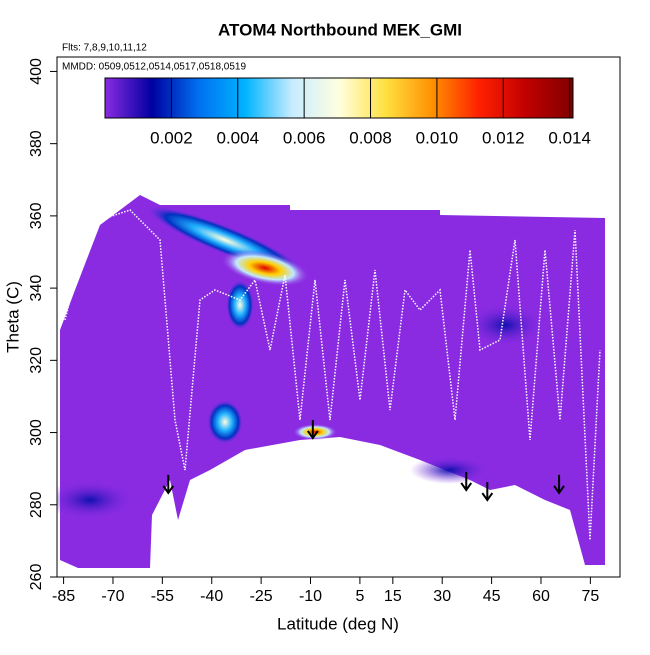 This screenshot has height=655, width=650. Describe the element at coordinates (171, 137) in the screenshot. I see `colorbar-tick-label: 0.002` at that location.